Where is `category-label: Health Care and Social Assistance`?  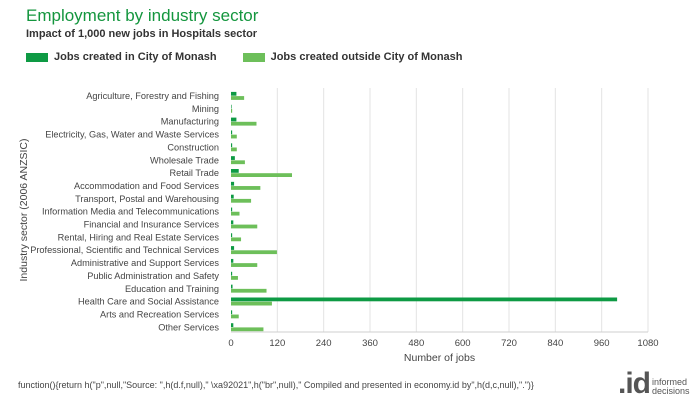
category-label: Health Care and Social Assistance is located at coordinates (148, 302).